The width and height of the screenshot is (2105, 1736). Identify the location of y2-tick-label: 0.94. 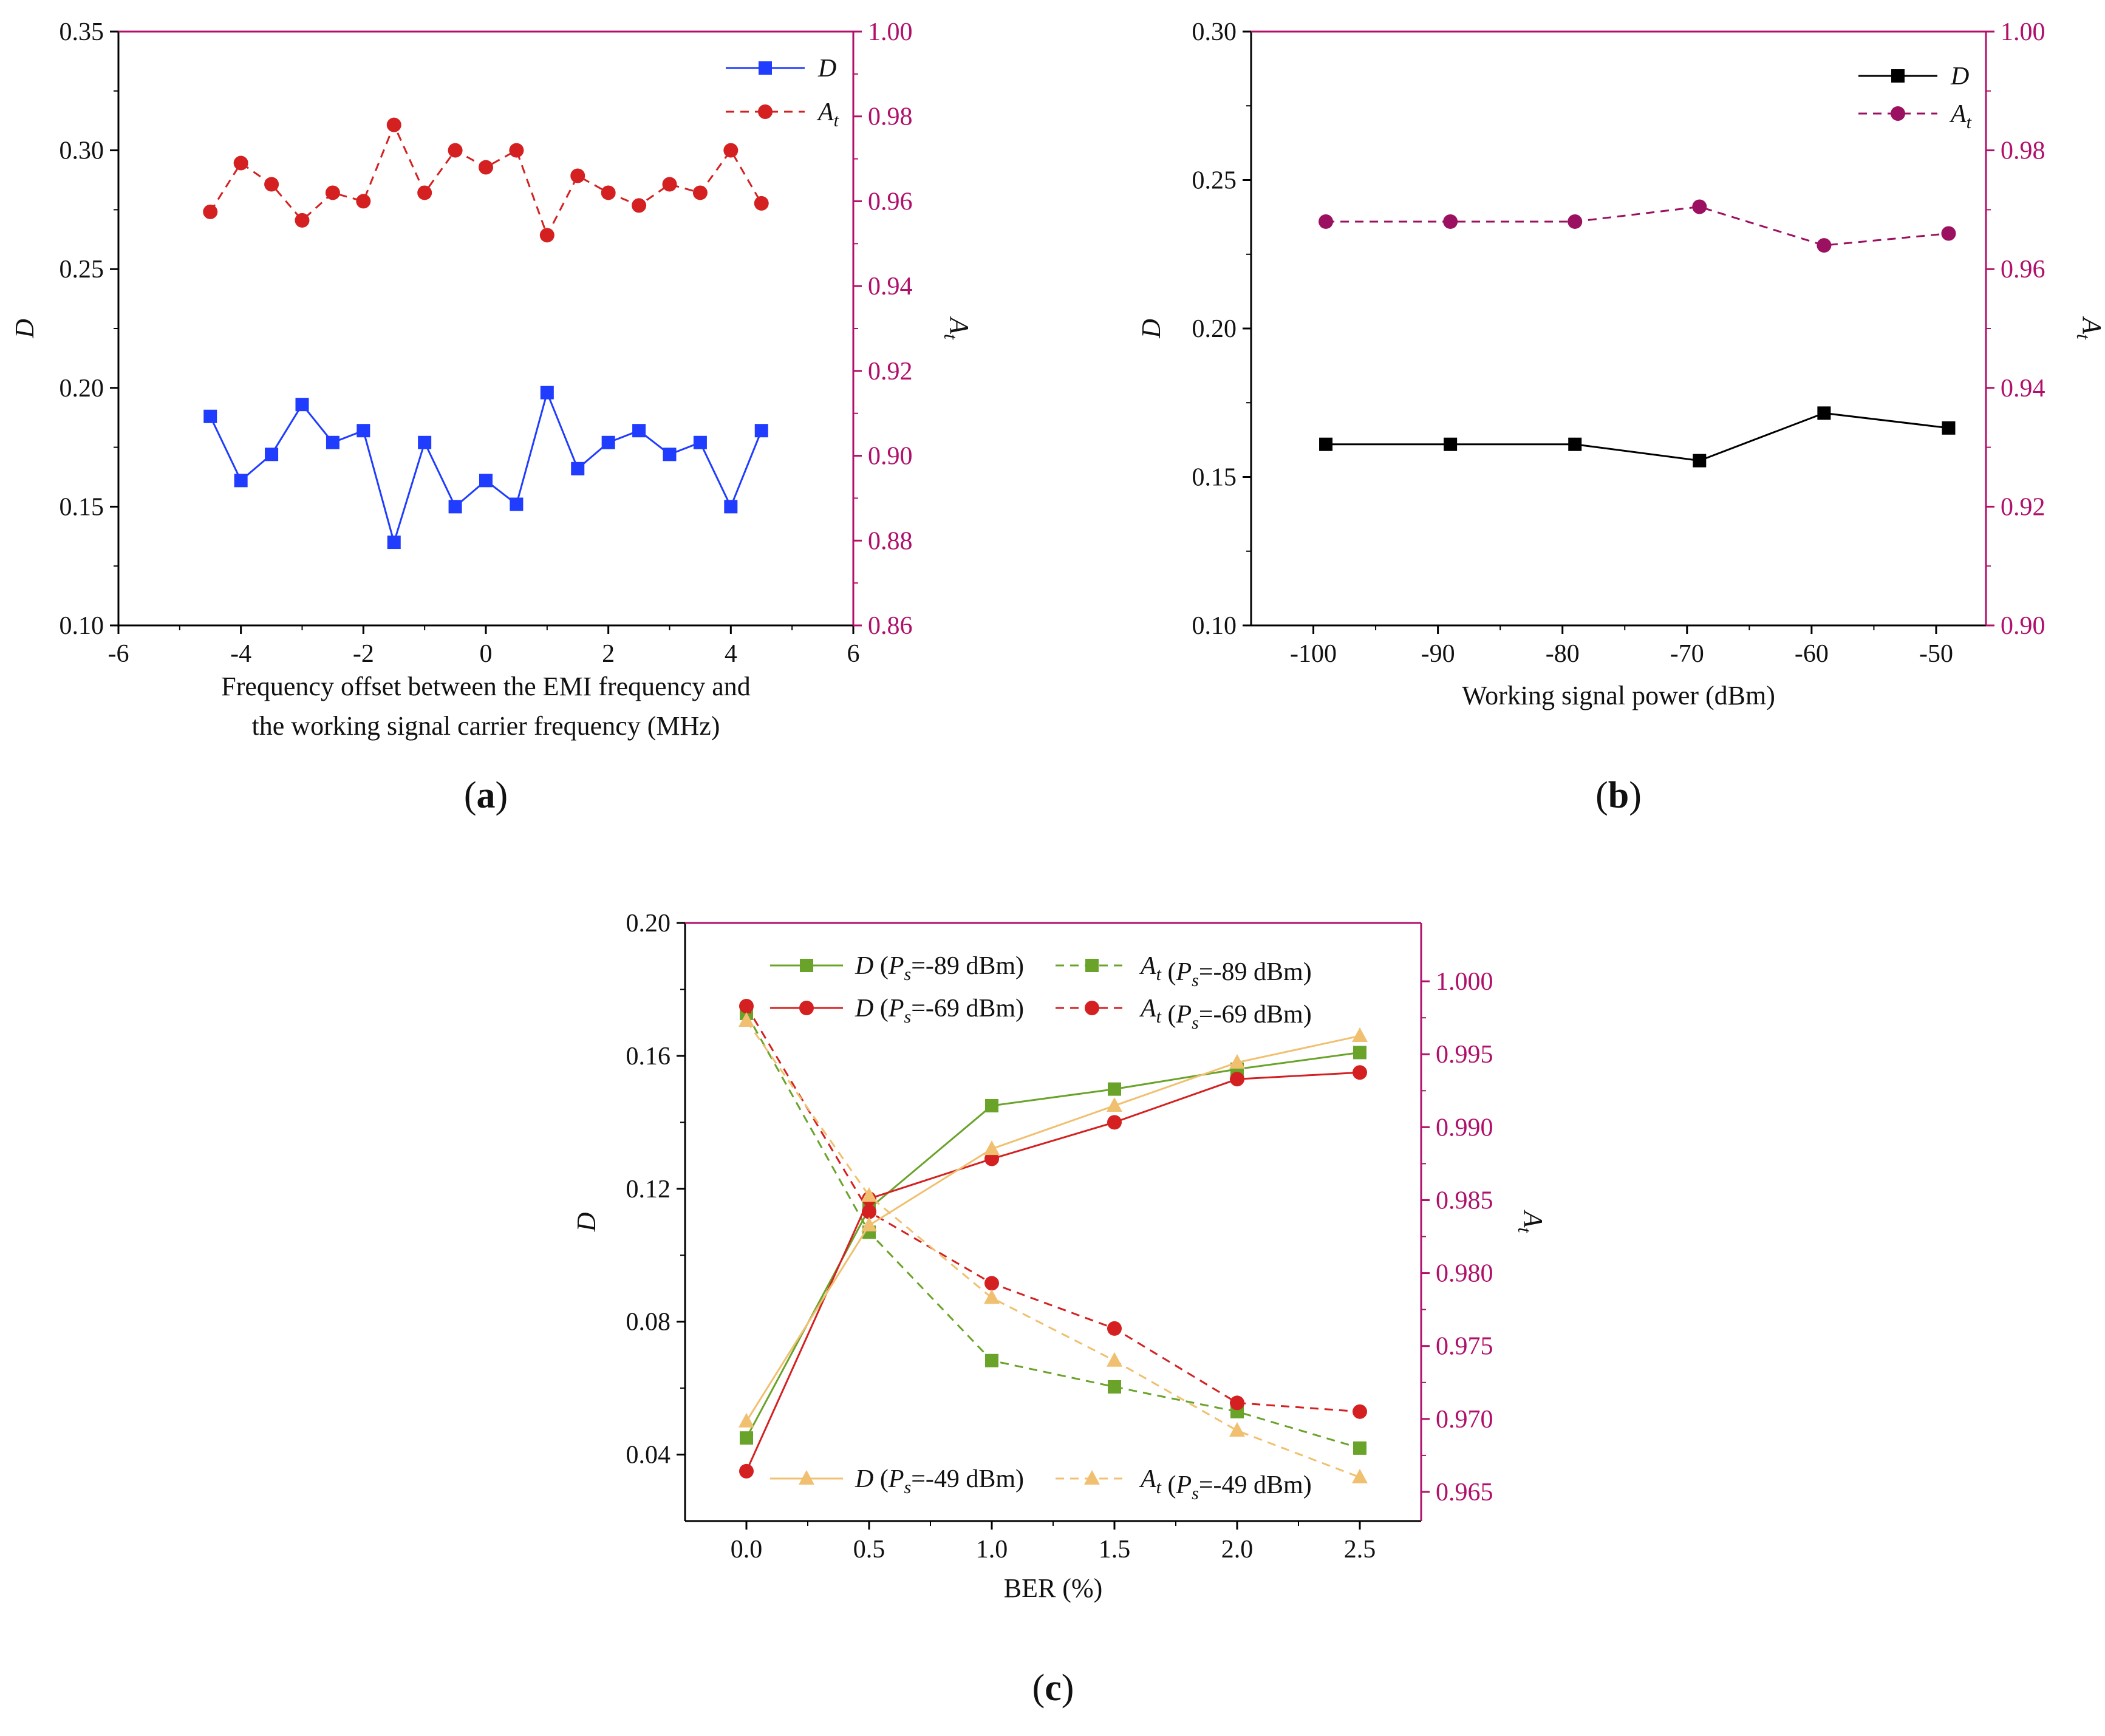
(2023, 389).